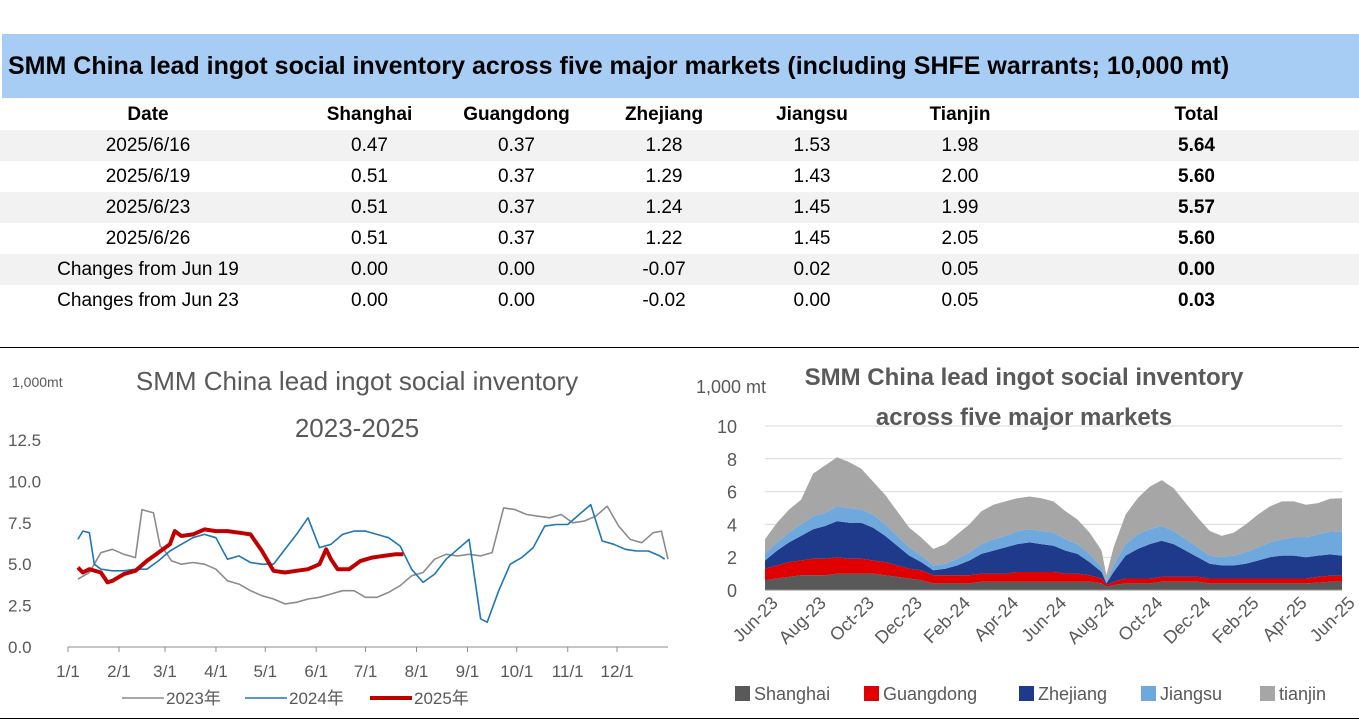 The image size is (1359, 721). I want to click on table-cell: 1.22, so click(664, 238).